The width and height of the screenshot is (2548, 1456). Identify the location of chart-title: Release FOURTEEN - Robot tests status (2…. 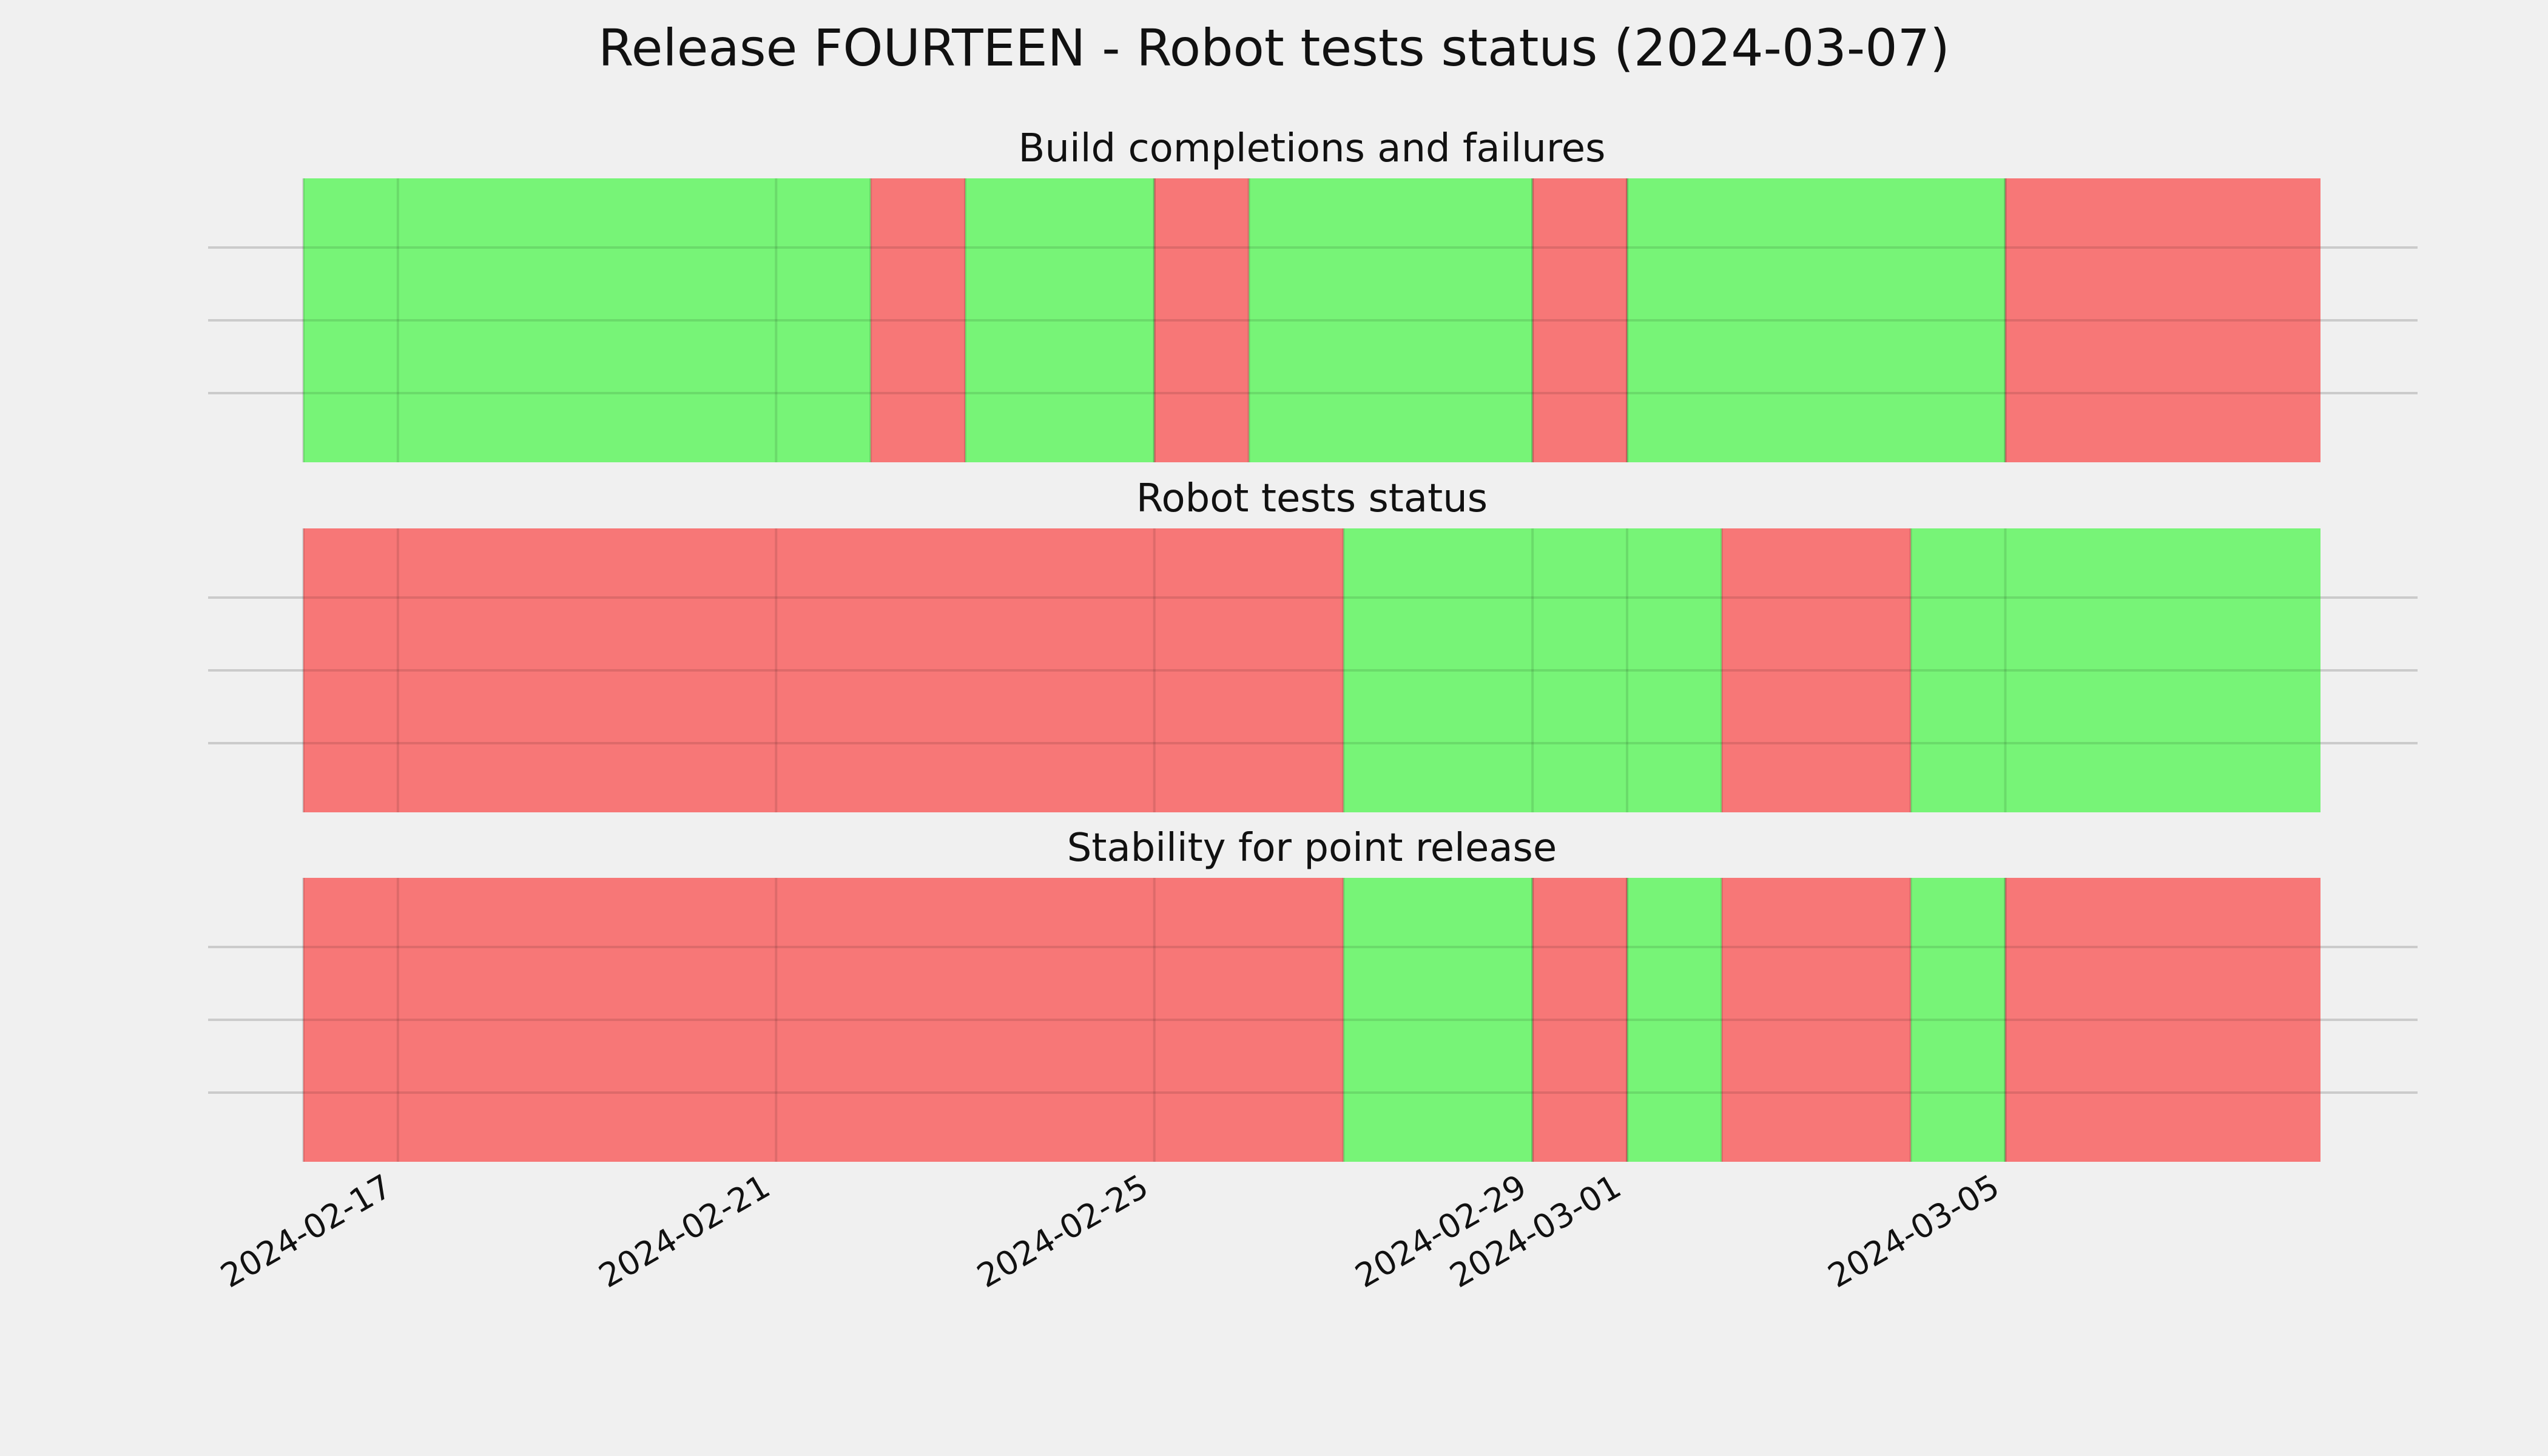
(1274, 48).